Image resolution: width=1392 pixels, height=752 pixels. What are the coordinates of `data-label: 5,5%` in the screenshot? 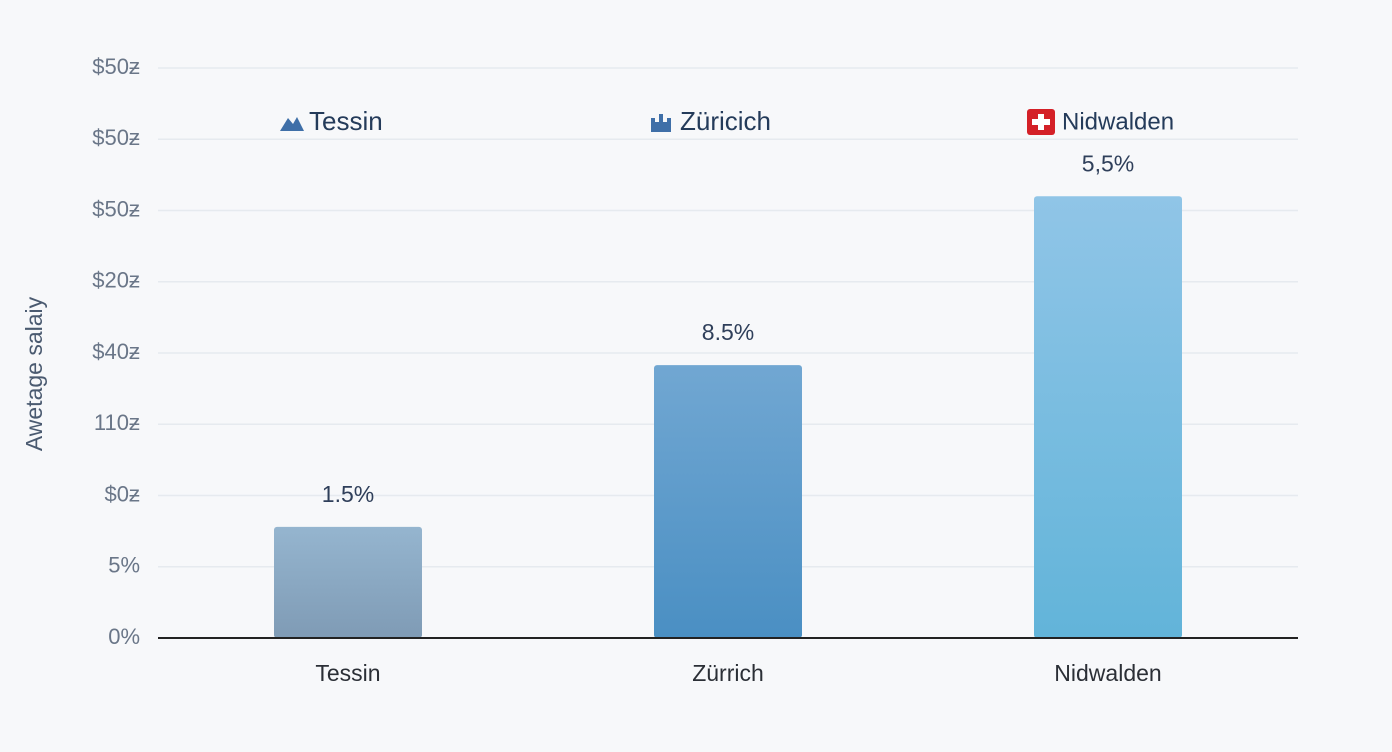 It's located at (1108, 163).